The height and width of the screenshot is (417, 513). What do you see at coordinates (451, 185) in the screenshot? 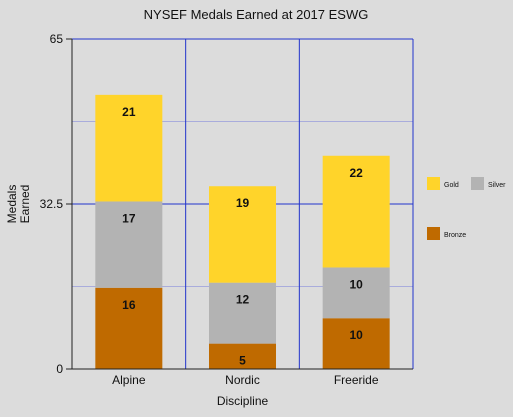
I see `legend-label-gold: Gold` at bounding box center [451, 185].